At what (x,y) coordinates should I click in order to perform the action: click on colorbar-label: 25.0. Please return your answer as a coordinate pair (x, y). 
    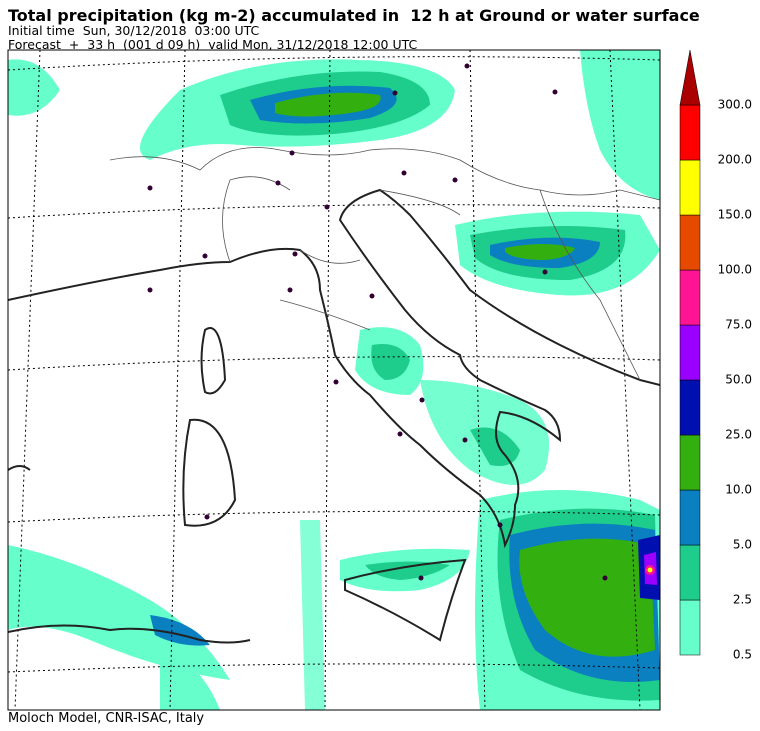
    Looking at the image, I should click on (738, 435).